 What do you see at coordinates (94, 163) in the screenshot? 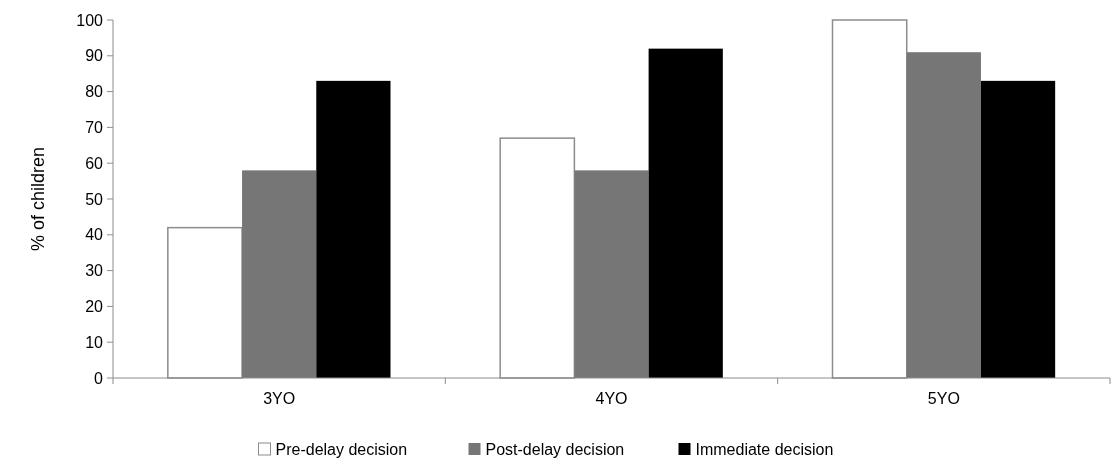
I see `y-tick-label: 60` at bounding box center [94, 163].